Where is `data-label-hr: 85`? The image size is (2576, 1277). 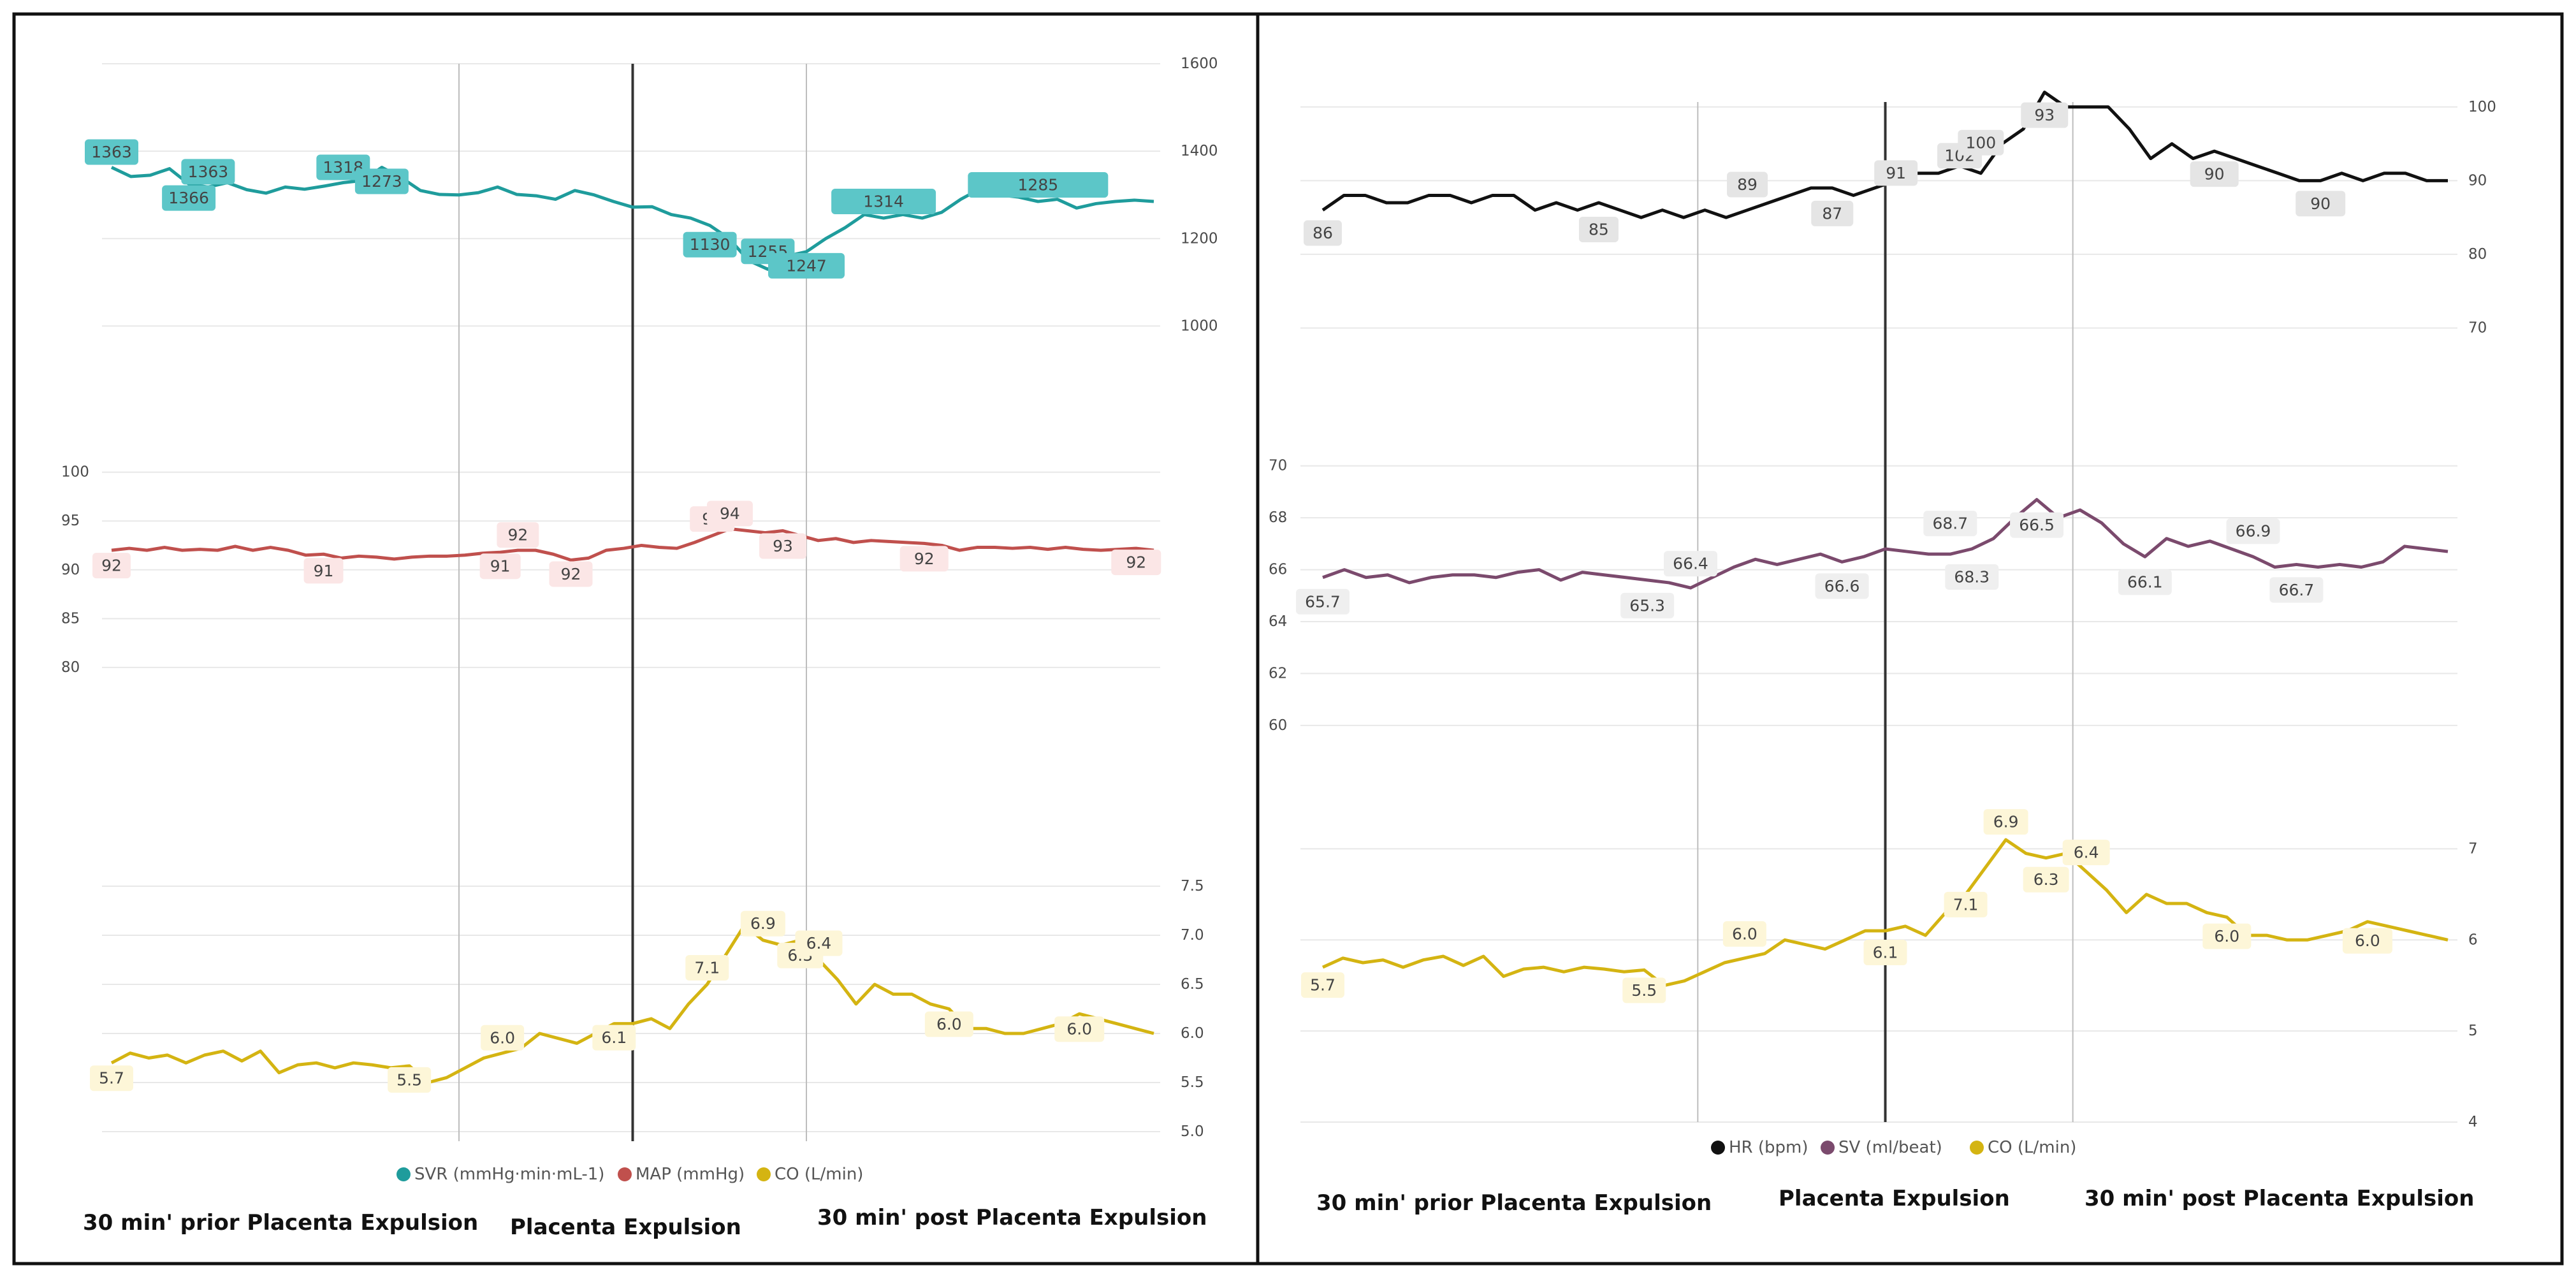
data-label-hr: 85 is located at coordinates (1599, 230).